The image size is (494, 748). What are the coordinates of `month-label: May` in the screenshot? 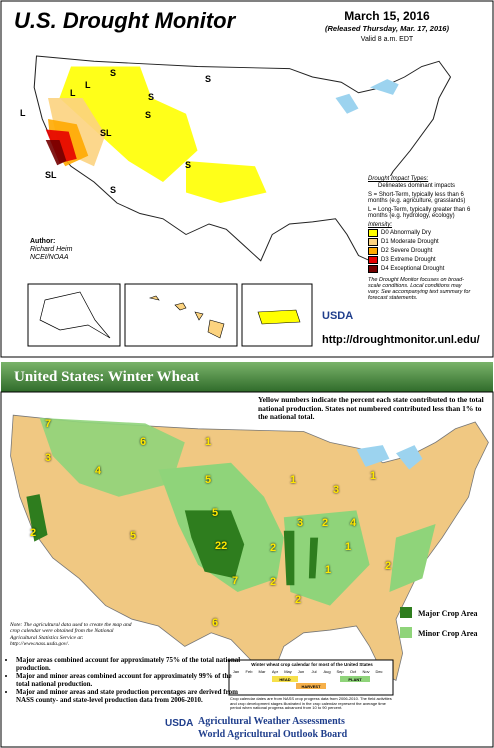 It's located at (288, 671).